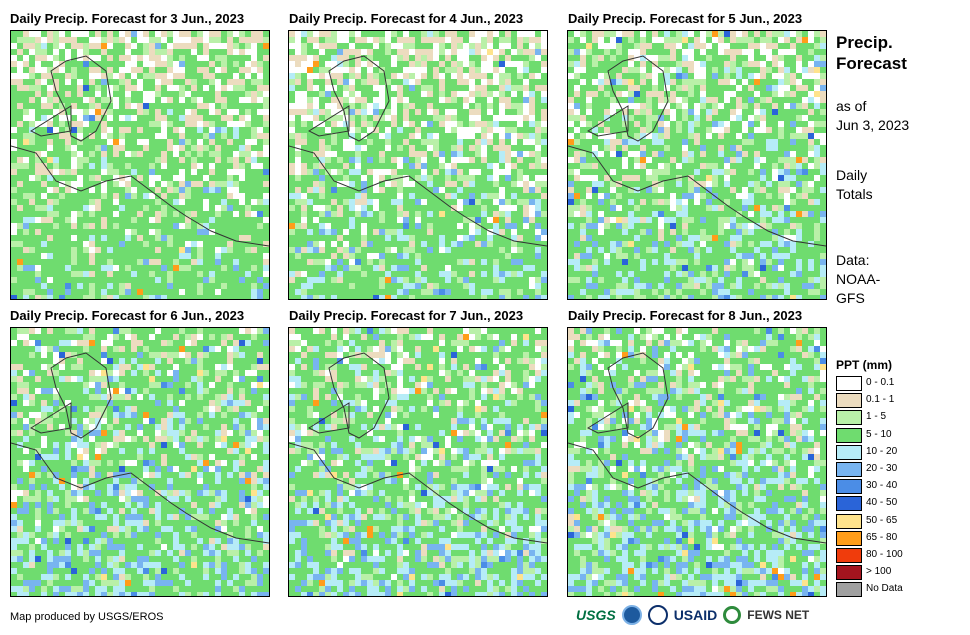 The image size is (970, 635). What do you see at coordinates (854, 185) in the screenshot?
I see `totals-note: Daily Totals` at bounding box center [854, 185].